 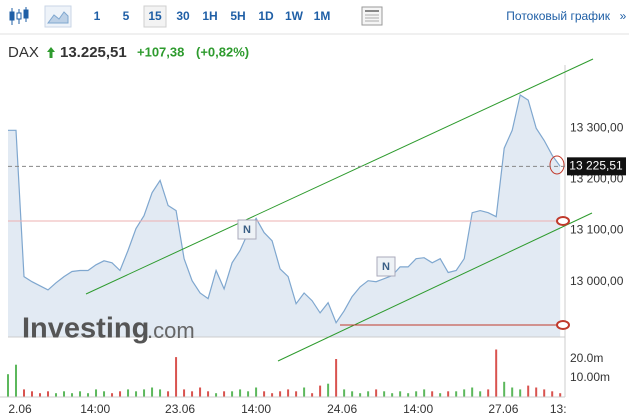 What do you see at coordinates (558, 16) in the screenshot?
I see `streaming-link: Потоковый график` at bounding box center [558, 16].